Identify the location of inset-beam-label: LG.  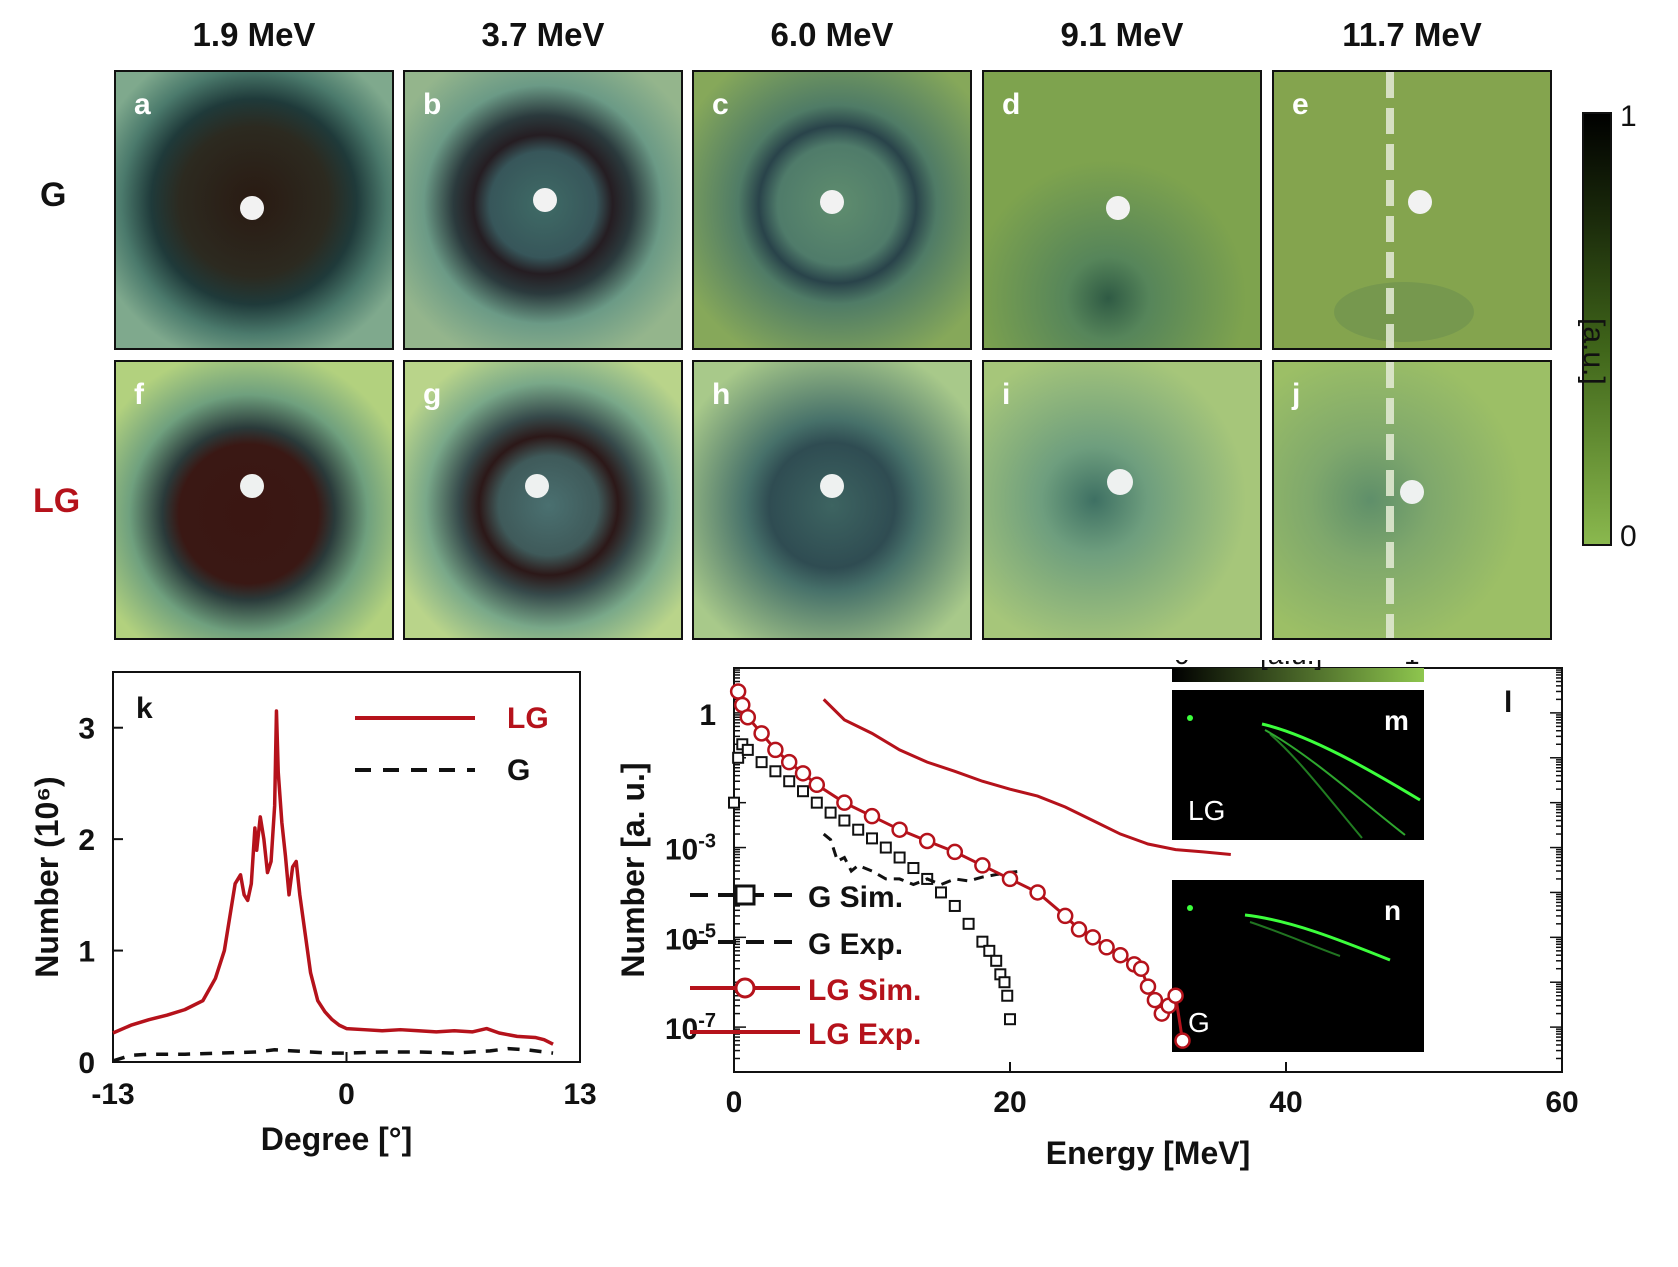
(1206, 810).